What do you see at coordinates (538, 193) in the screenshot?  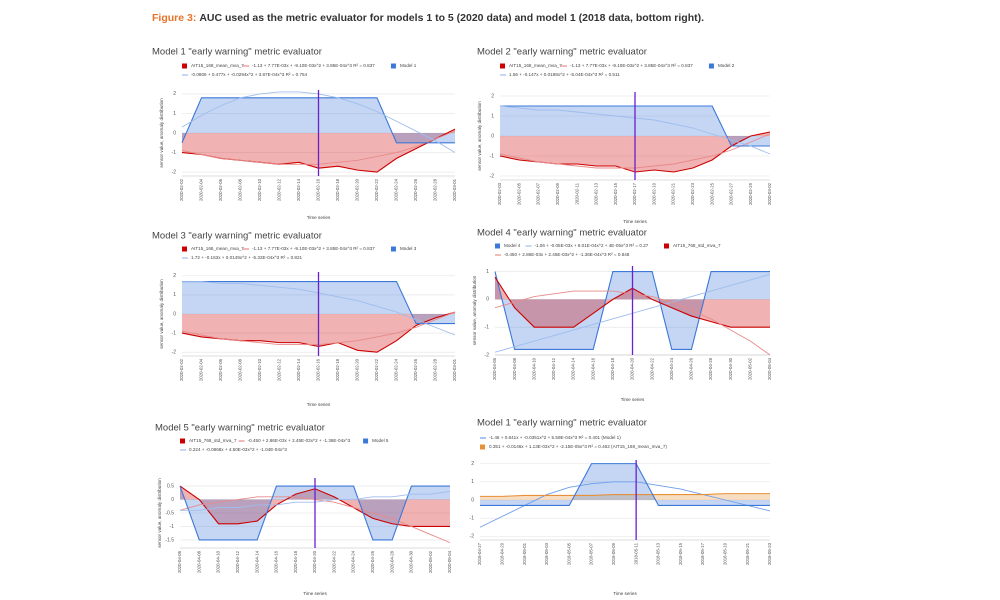 I see `x-tick-label: 2020-02-07` at bounding box center [538, 193].